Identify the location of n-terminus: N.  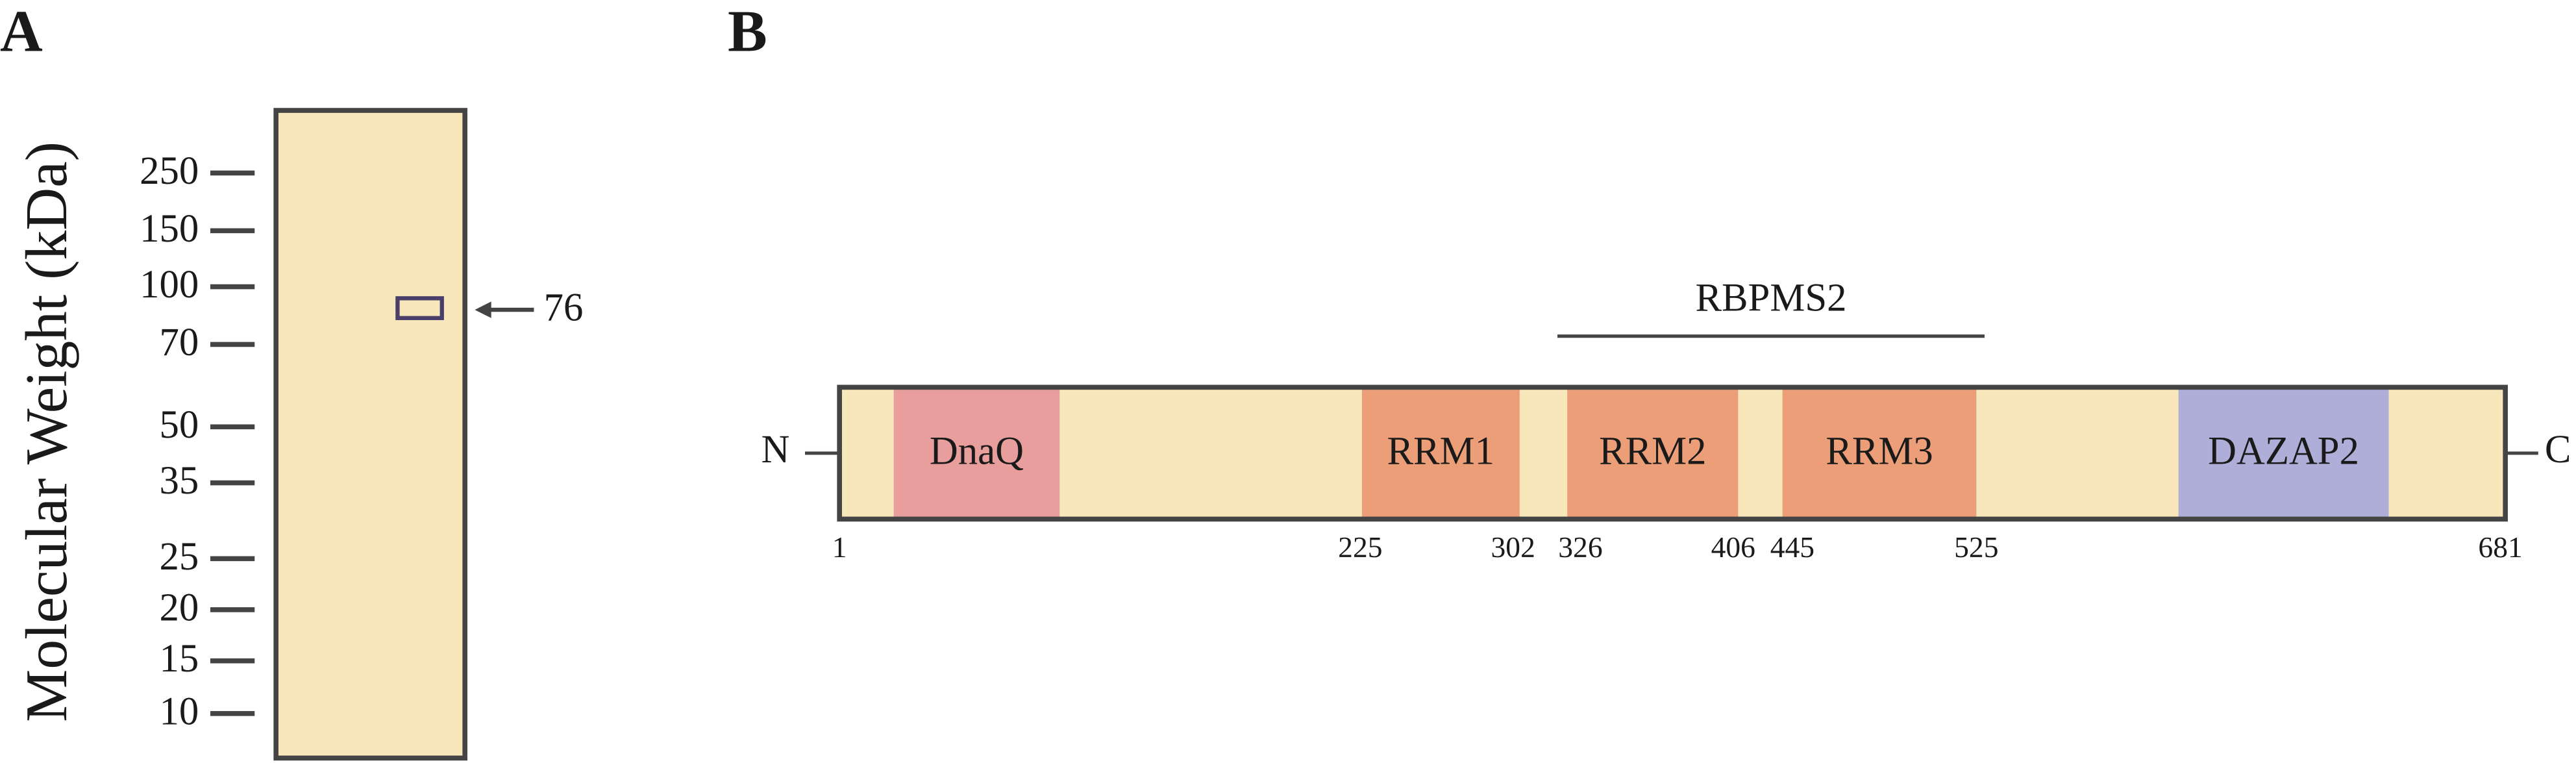
(776, 449).